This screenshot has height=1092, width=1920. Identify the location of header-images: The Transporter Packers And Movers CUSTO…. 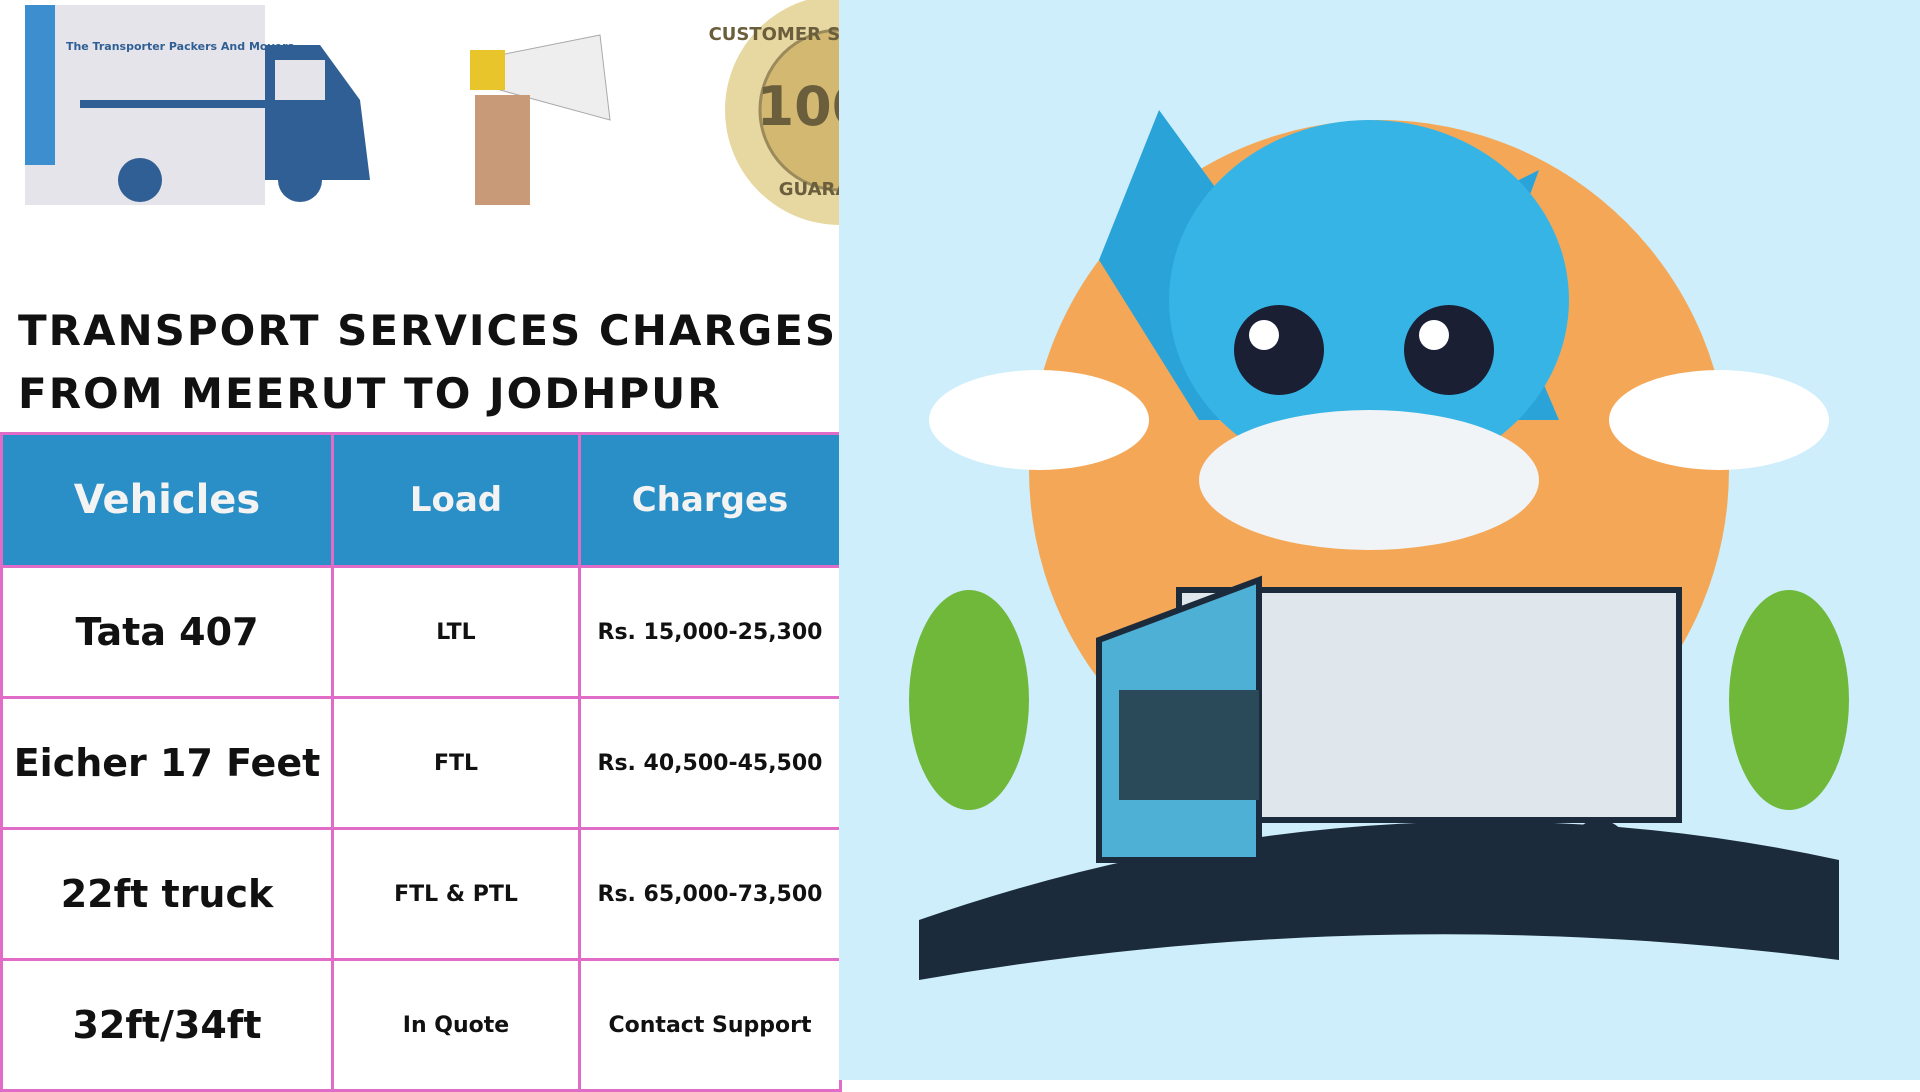
(432, 112).